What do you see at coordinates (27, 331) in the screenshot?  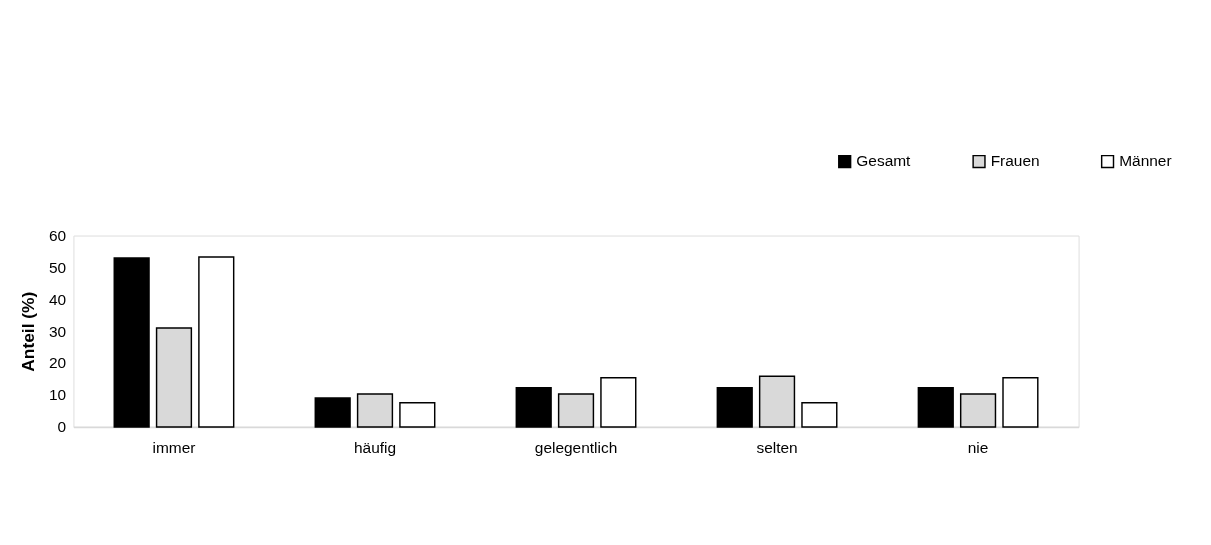 I see `y-axis-title: Anteil (%)` at bounding box center [27, 331].